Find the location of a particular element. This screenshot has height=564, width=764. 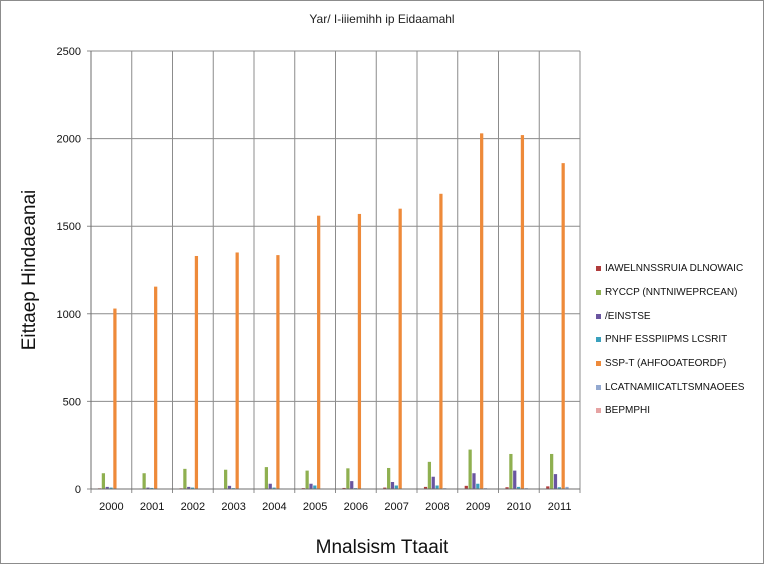

legend-item: SSP-T (AHFOOATEORDF) is located at coordinates (670, 364).